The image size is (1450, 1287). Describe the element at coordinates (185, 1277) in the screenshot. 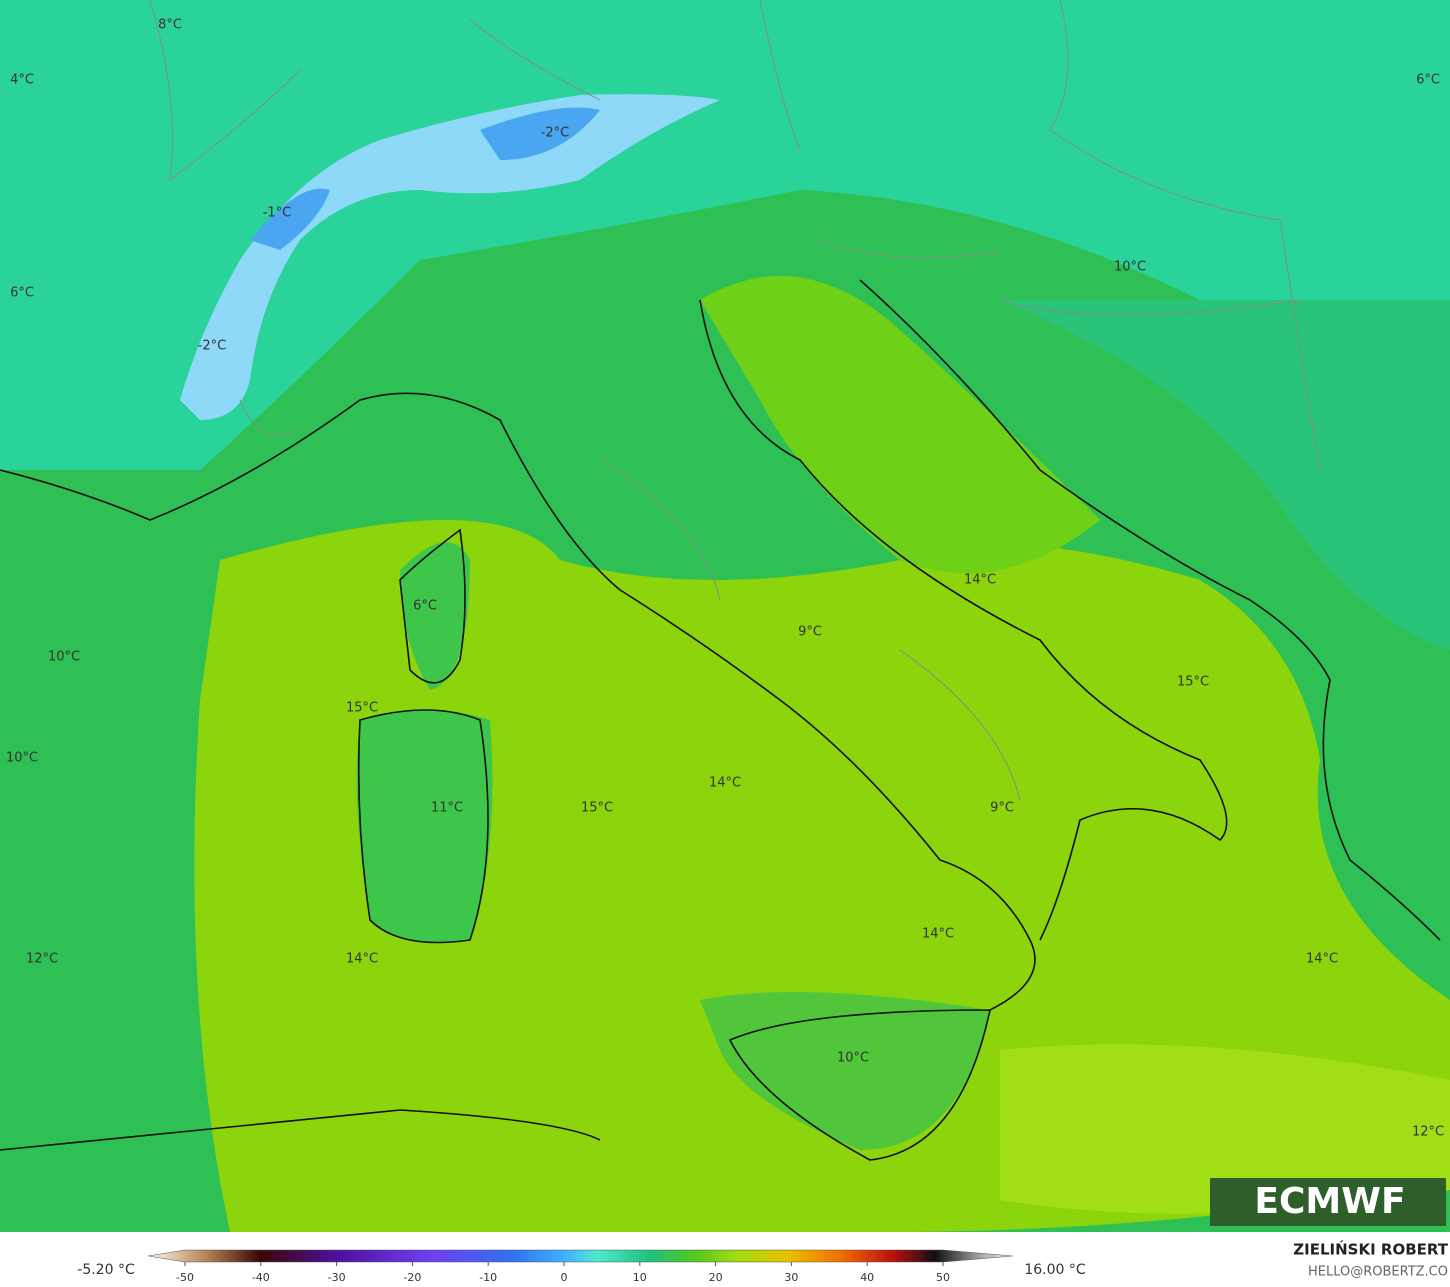

I see `colorbar-tick-label: -50` at that location.